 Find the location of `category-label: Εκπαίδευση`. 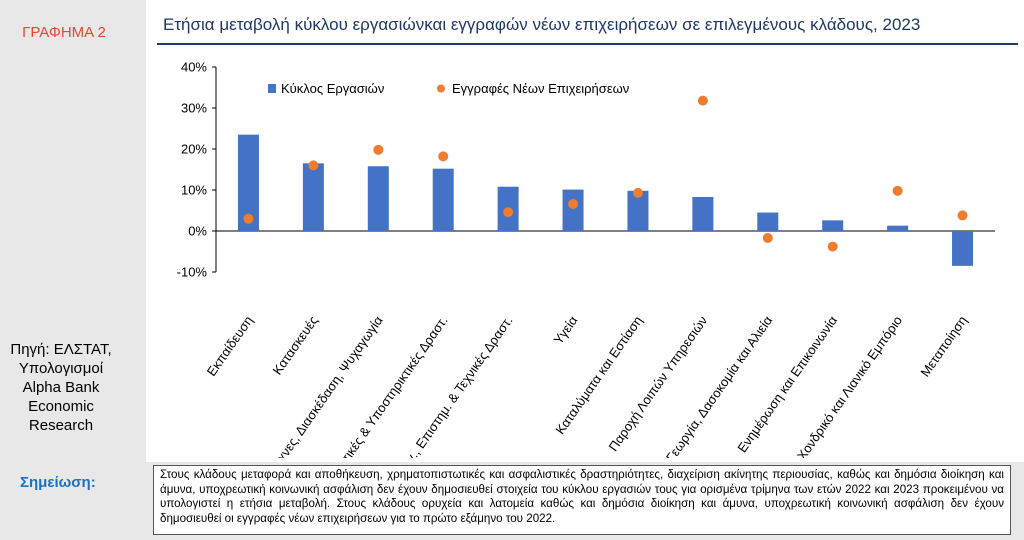

category-label: Εκπαίδευση is located at coordinates (230, 346).